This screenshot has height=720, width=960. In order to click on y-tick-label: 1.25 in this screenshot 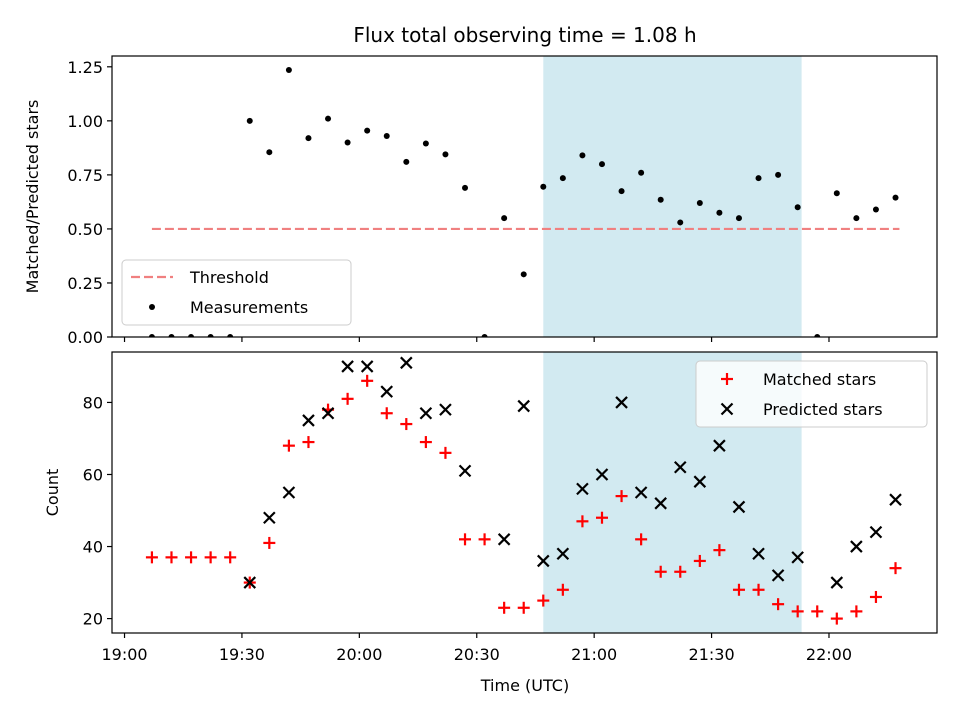, I will do `click(85, 67)`.